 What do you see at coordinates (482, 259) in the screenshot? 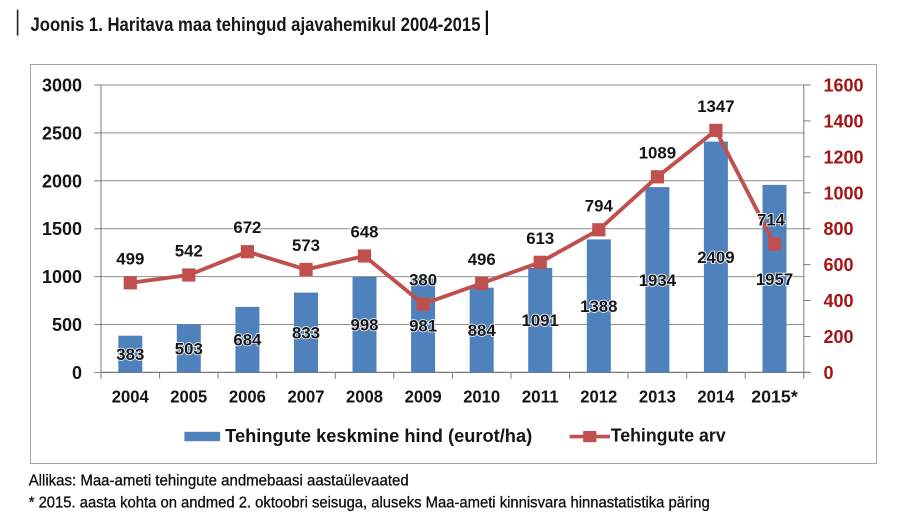
I see `svg-text: 496` at bounding box center [482, 259].